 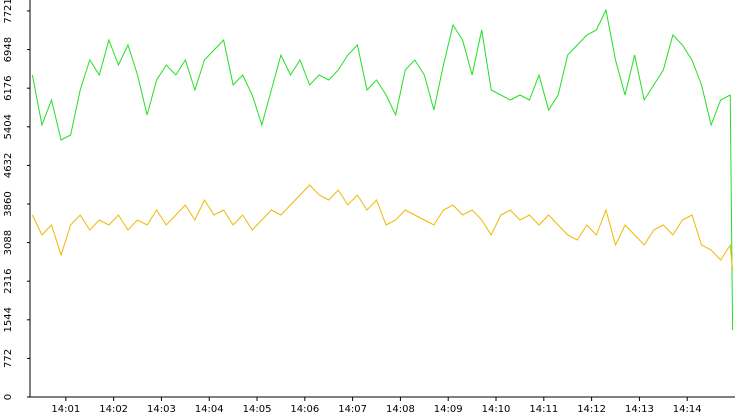 What do you see at coordinates (400, 409) in the screenshot?
I see `x-tick-label: 14:08` at bounding box center [400, 409].